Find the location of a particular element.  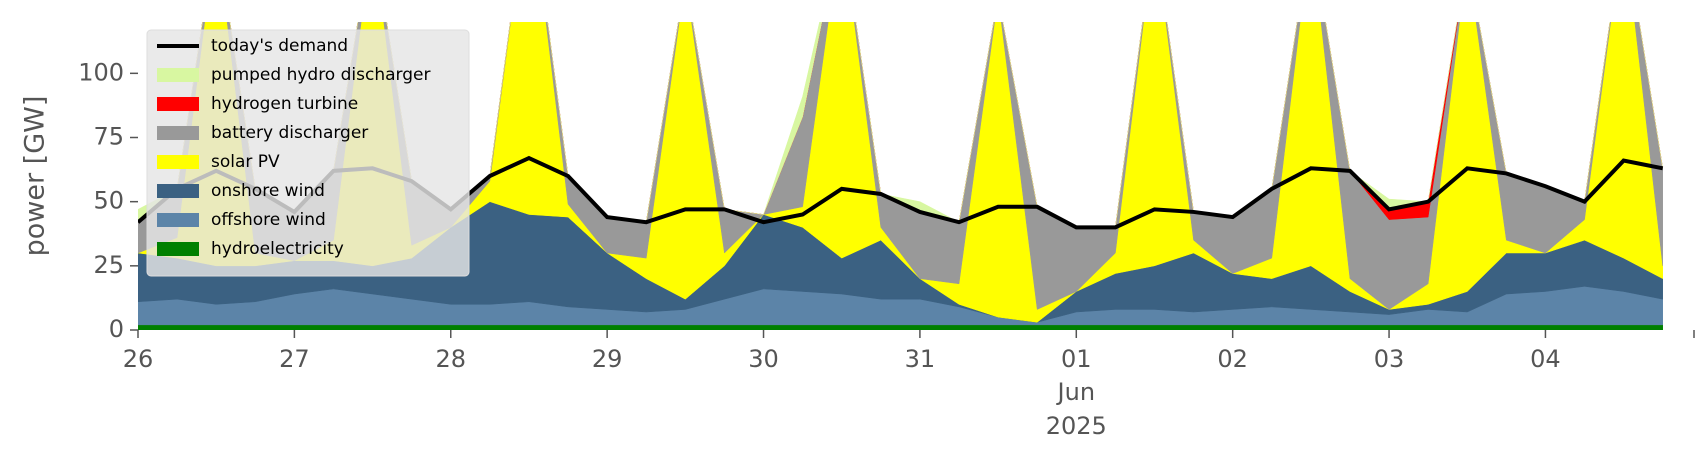

y-tick-label: 50 is located at coordinates (108, 201).